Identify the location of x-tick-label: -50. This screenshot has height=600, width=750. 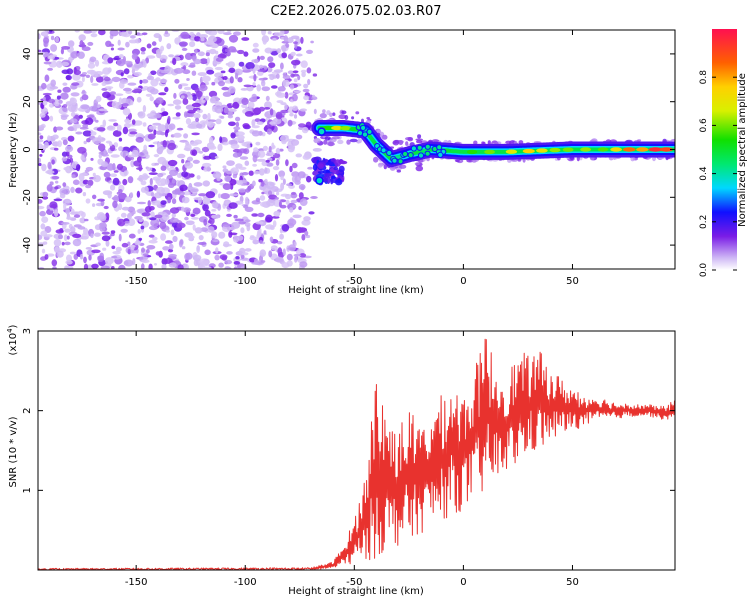
(354, 281).